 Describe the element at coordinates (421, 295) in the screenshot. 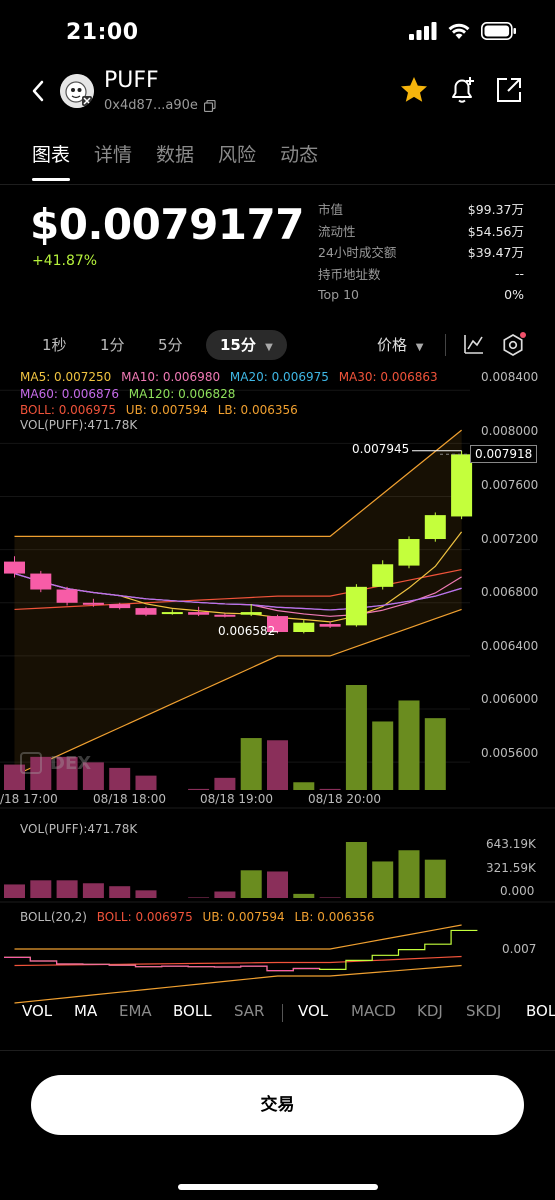

I see `stat-row-top10: Top 10 0%` at that location.